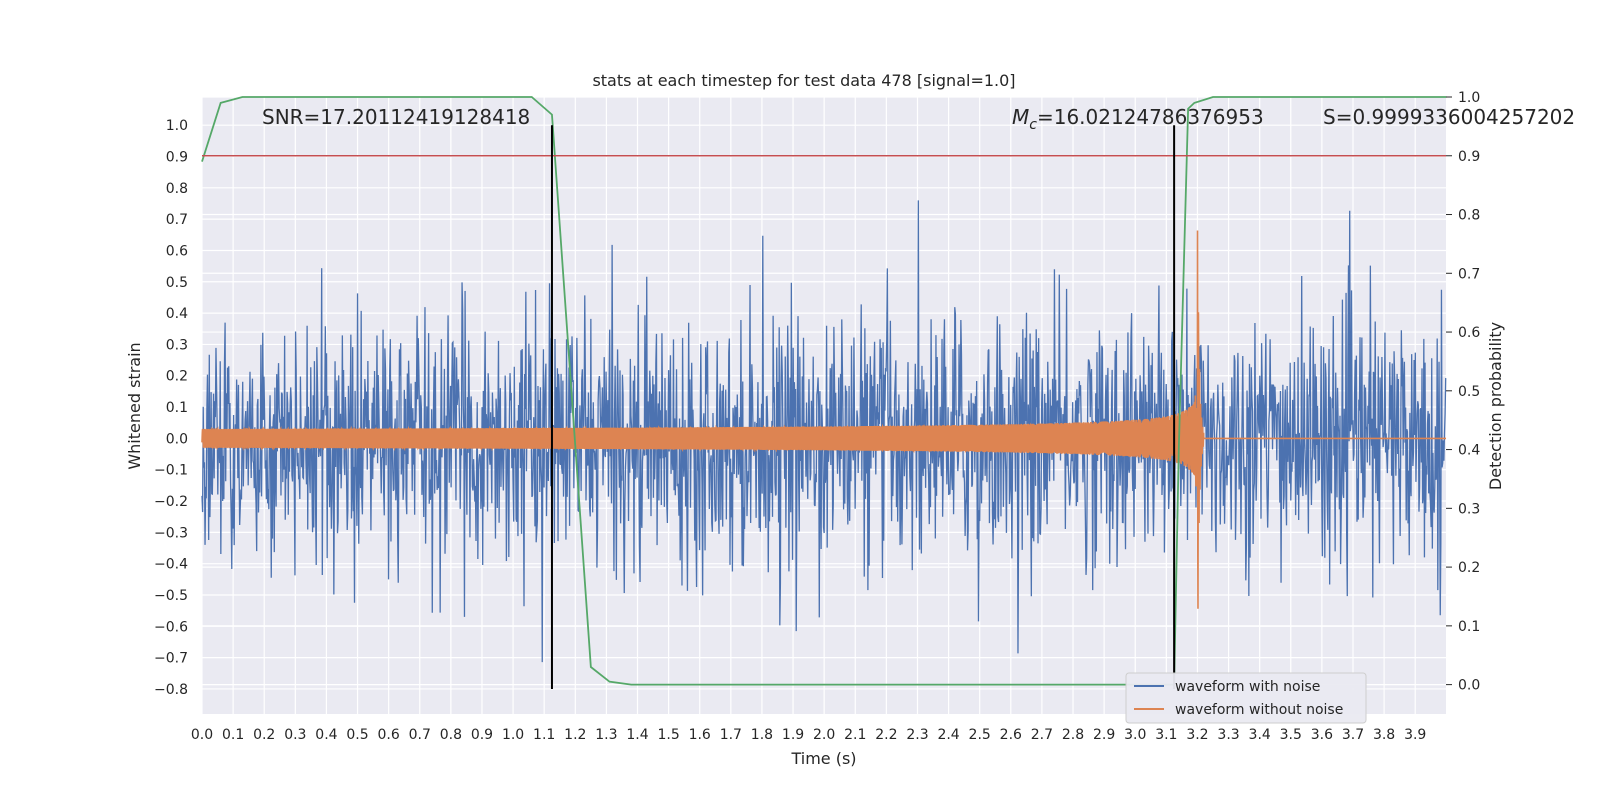 The width and height of the screenshot is (1600, 800). What do you see at coordinates (886, 735) in the screenshot?
I see `x-tick-label: 2.2` at bounding box center [886, 735].